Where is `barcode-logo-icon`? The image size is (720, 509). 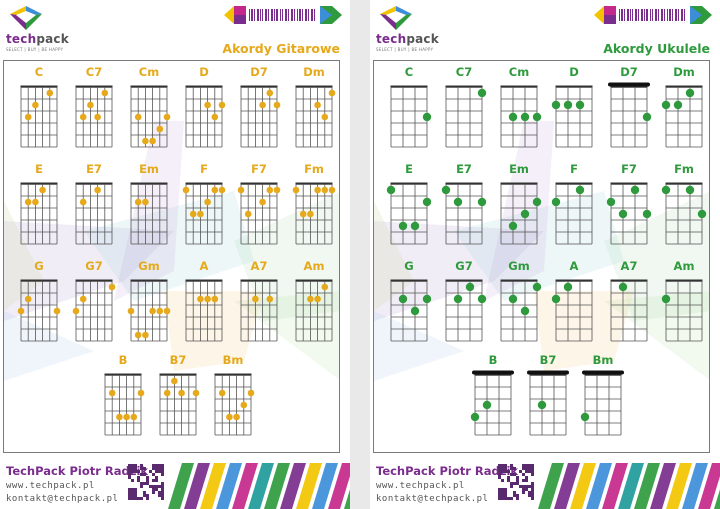
barcode-logo-icon is located at coordinates (653, 15).